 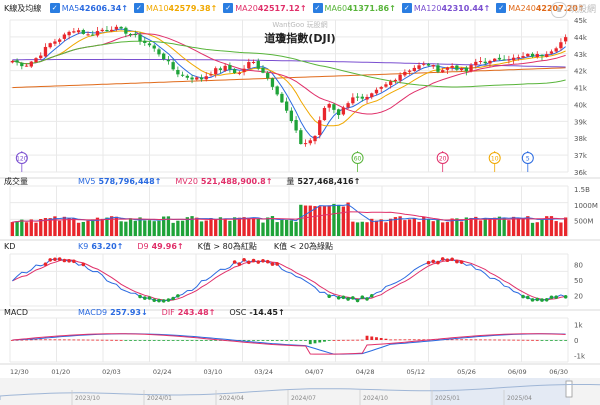 What do you see at coordinates (111, 372) in the screenshot?
I see `x-date-label: 02/03` at bounding box center [111, 372].